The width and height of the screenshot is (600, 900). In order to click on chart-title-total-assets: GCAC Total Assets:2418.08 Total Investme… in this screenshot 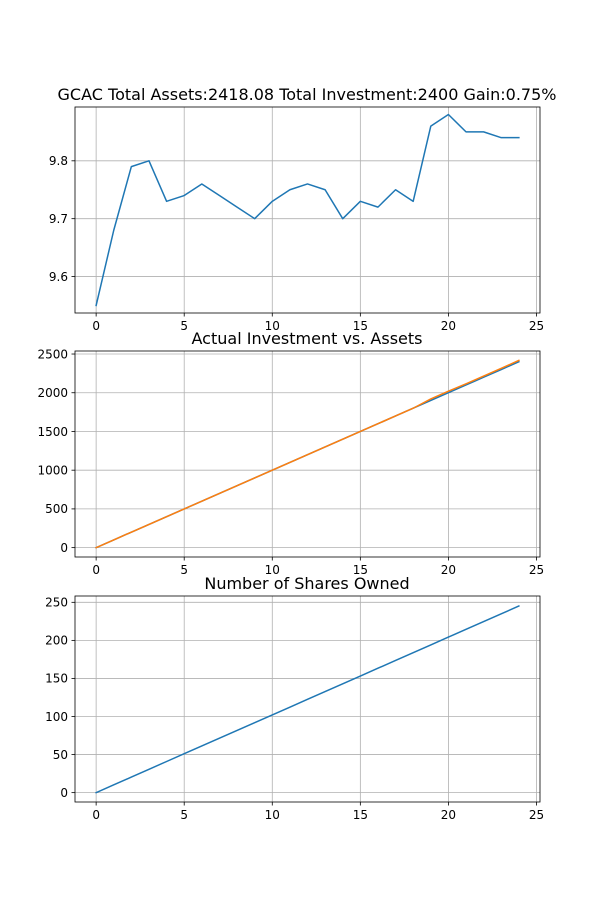, I will do `click(307, 94)`.